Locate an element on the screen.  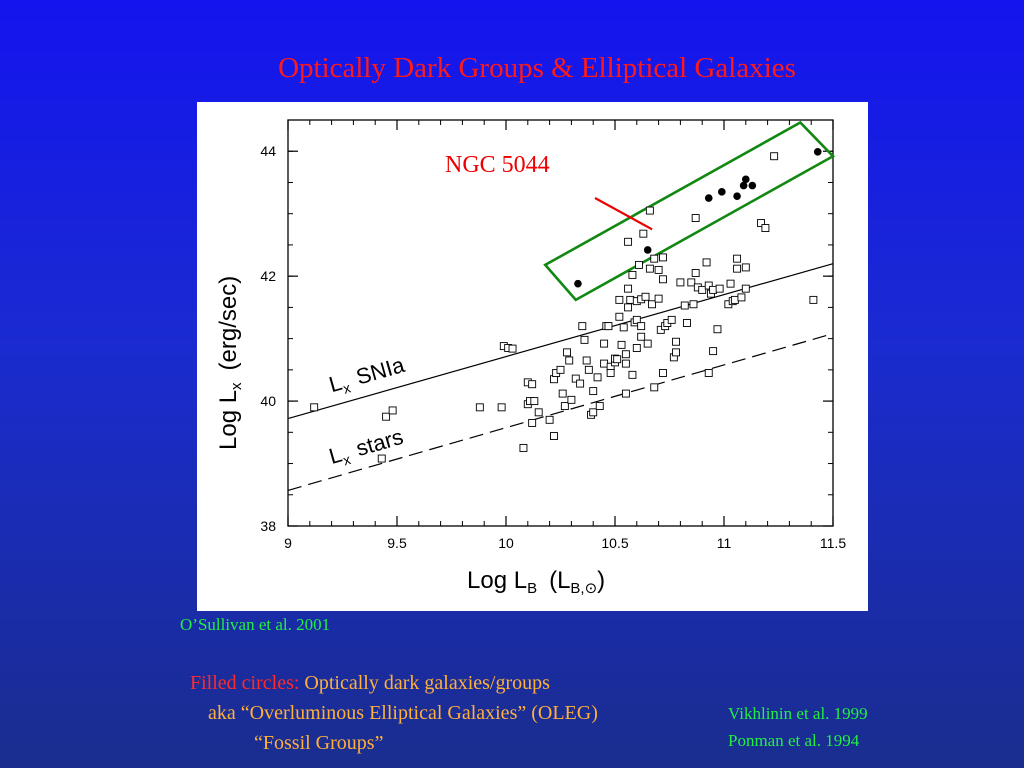
citation: O’Sullivan et al. 2001 is located at coordinates (255, 624).